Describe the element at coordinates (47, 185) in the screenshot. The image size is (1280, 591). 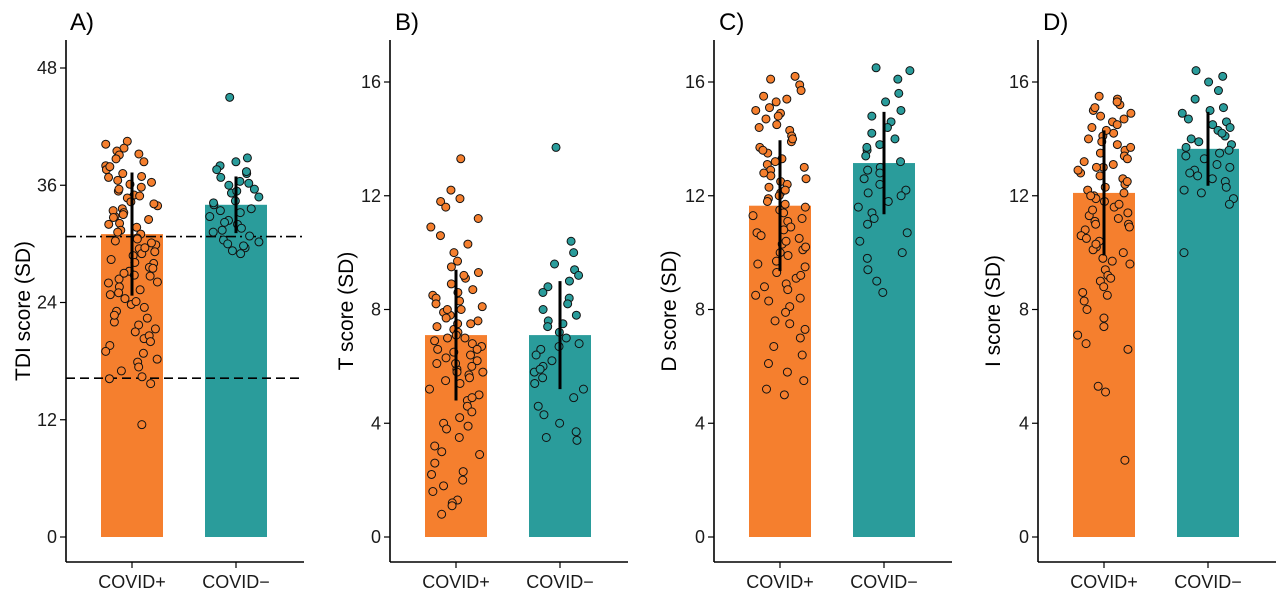
I see `y-tick-label: 36` at that location.